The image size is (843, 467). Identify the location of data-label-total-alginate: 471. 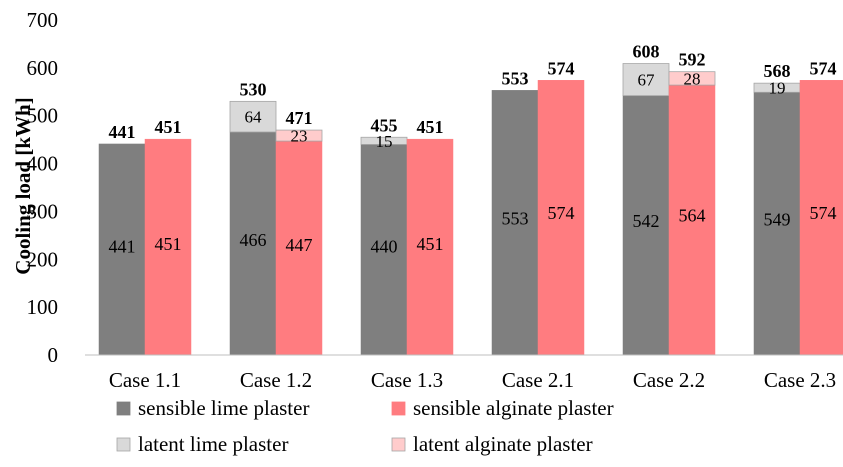
(299, 118).